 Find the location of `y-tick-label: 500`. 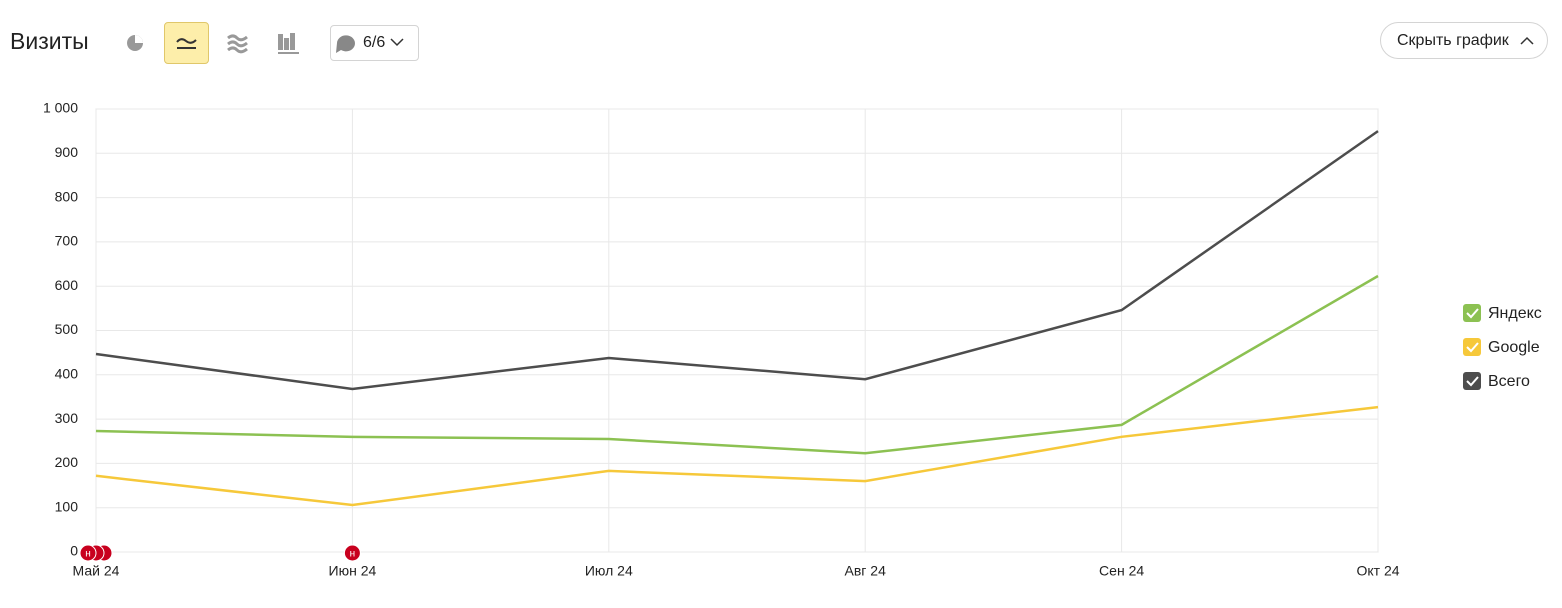

y-tick-label: 500 is located at coordinates (67, 329).